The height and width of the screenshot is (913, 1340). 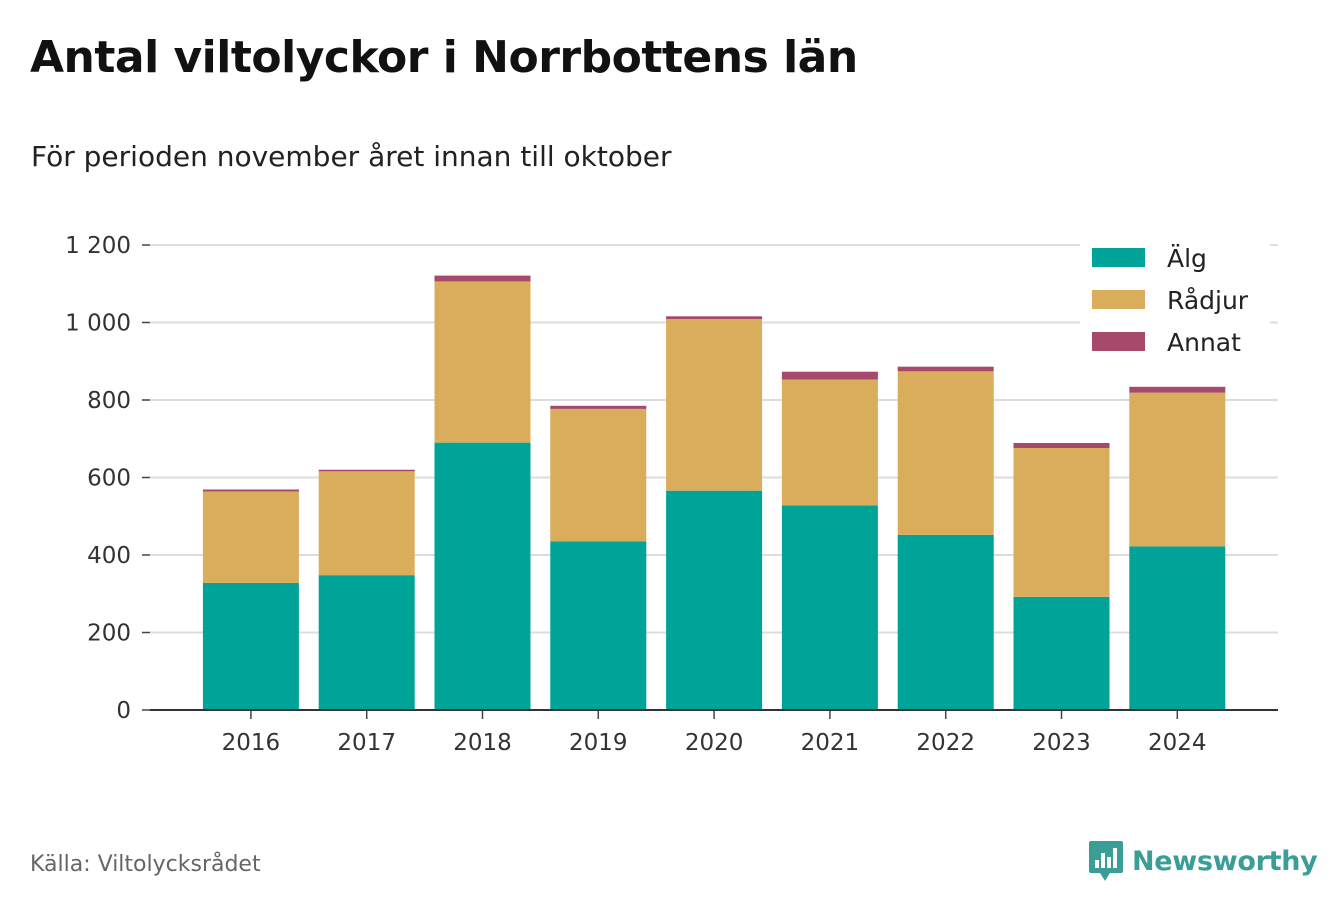 I want to click on chart-title: Antal viltolyckor i Norrbottens län, so click(x=444, y=57).